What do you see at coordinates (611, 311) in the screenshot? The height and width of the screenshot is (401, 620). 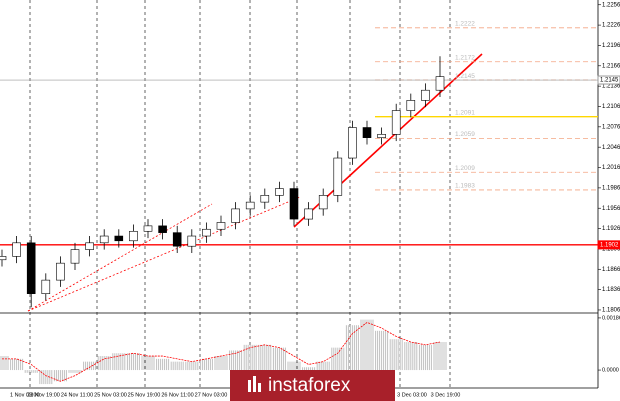 I see `y-tick-label: 1.1806` at bounding box center [611, 311].